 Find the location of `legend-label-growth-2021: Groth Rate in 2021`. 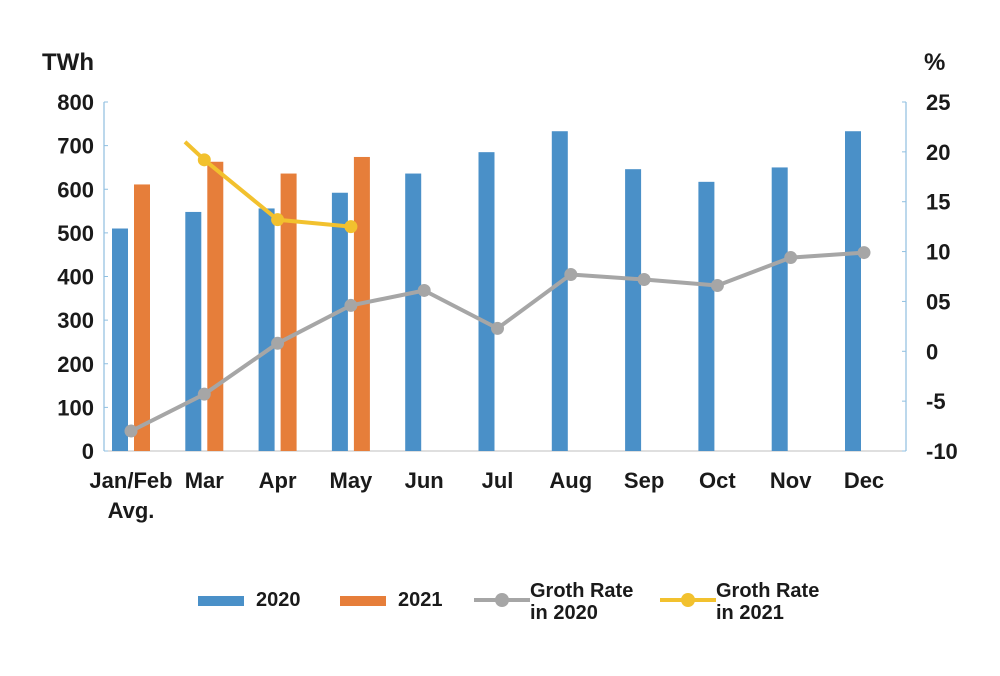

legend-label-growth-2021: Groth Rate in 2021 is located at coordinates (767, 602).